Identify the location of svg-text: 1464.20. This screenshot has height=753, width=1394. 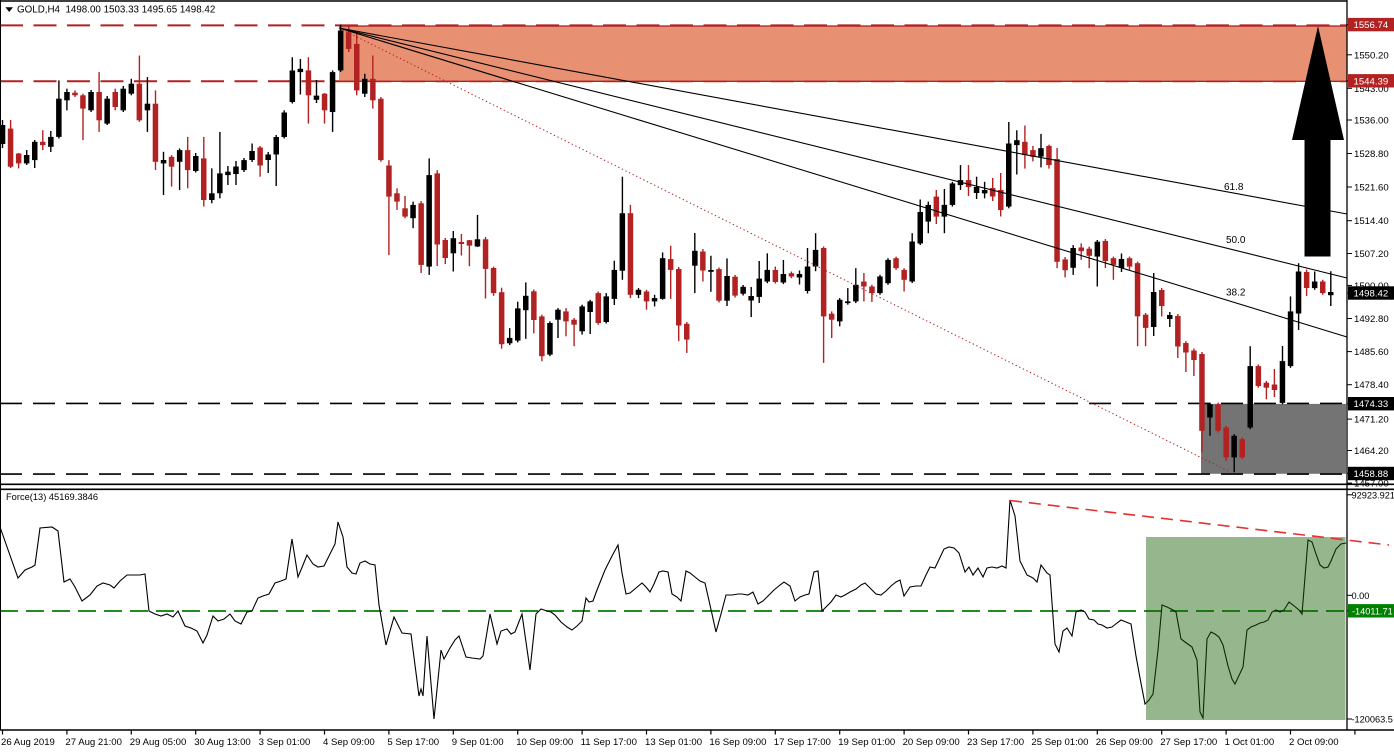
(1371, 451).